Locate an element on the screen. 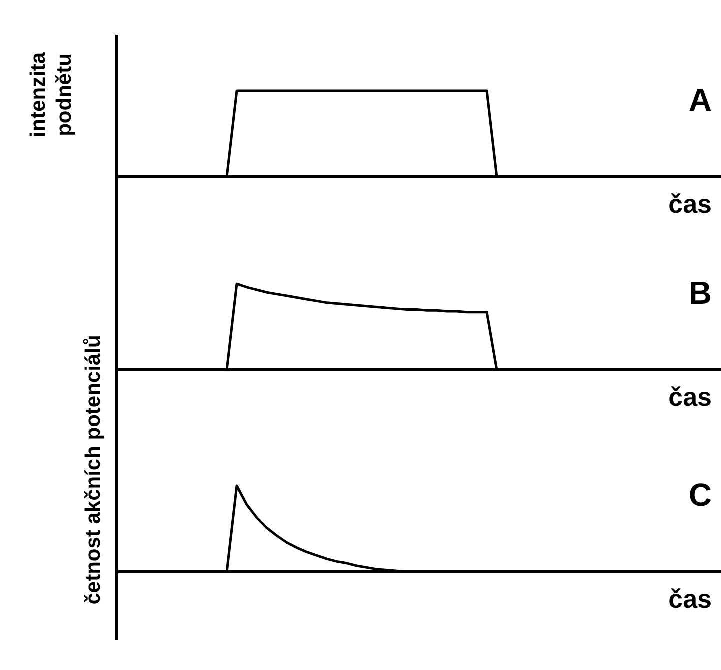  chart-title: A is located at coordinates (700, 100).